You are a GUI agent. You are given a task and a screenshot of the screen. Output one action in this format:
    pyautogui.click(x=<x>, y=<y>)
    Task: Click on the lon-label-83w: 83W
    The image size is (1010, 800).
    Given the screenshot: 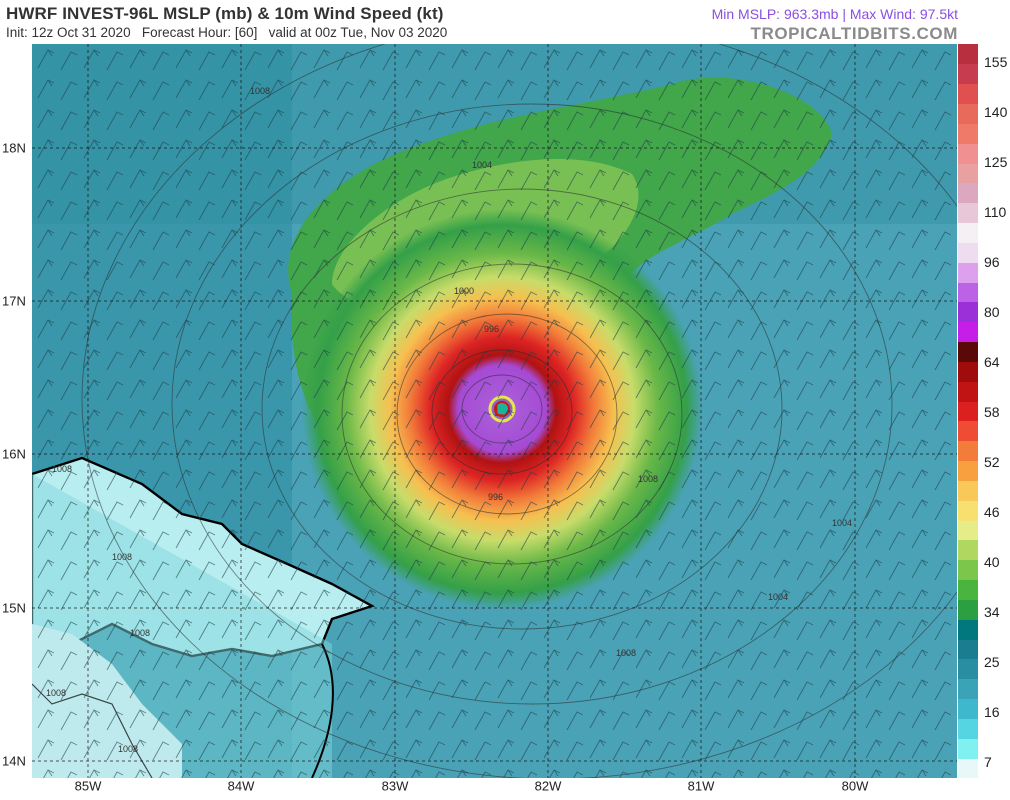 What is the action you would take?
    pyautogui.click(x=395, y=786)
    